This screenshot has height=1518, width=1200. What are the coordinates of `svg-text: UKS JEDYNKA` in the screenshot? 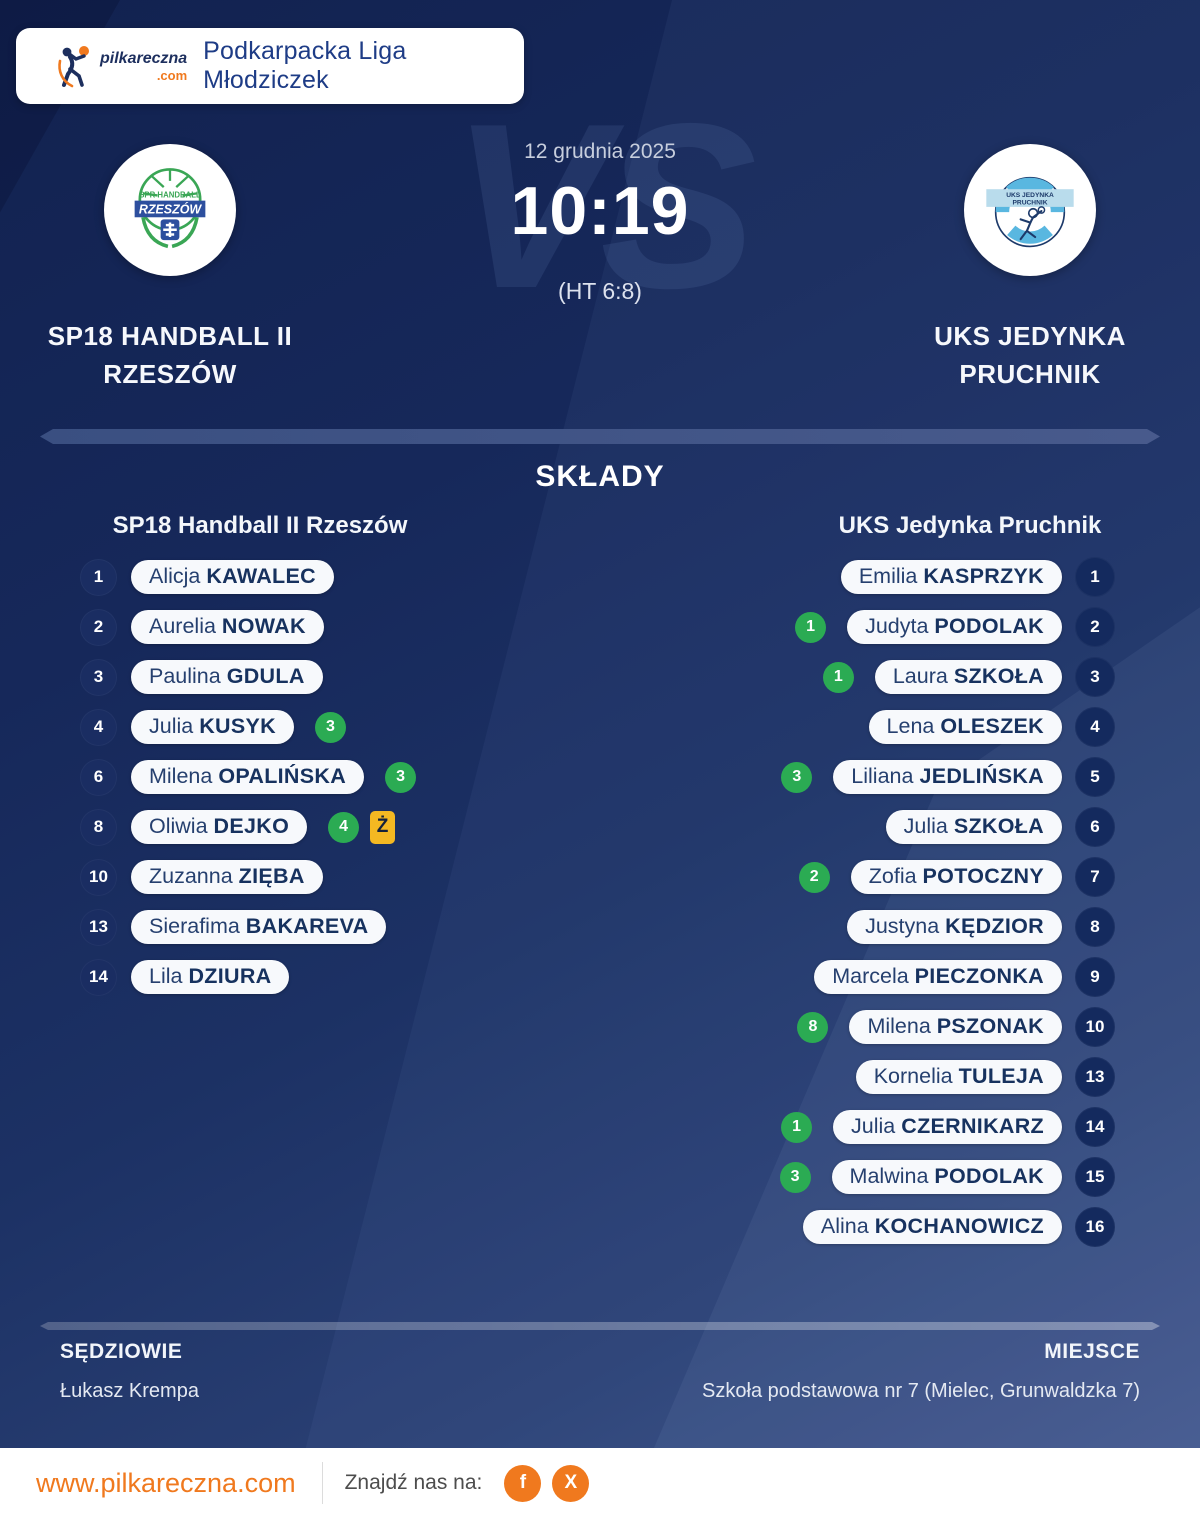 It's located at (1030, 195).